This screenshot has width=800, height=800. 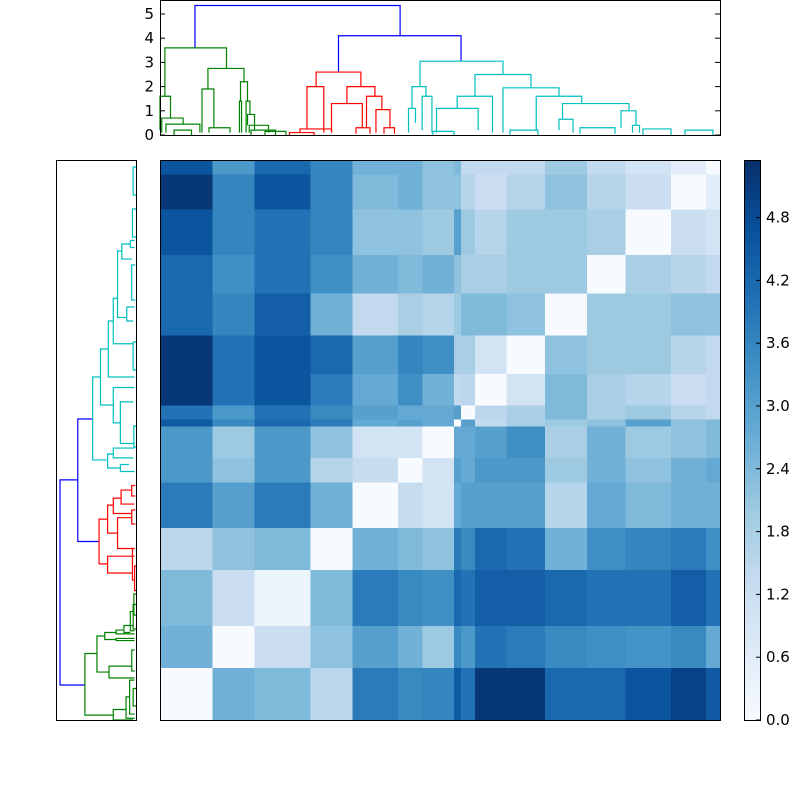 What do you see at coordinates (149, 87) in the screenshot?
I see `y-tick-label: 2` at bounding box center [149, 87].